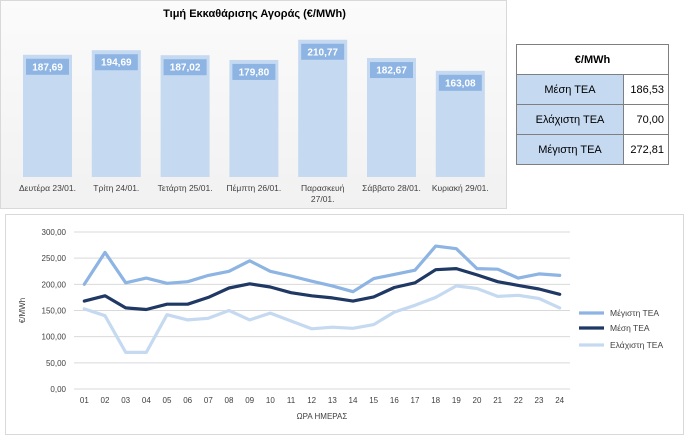 The height and width of the screenshot is (439, 689). Describe the element at coordinates (187, 400) in the screenshot. I see `x-tick-label: 06` at that location.